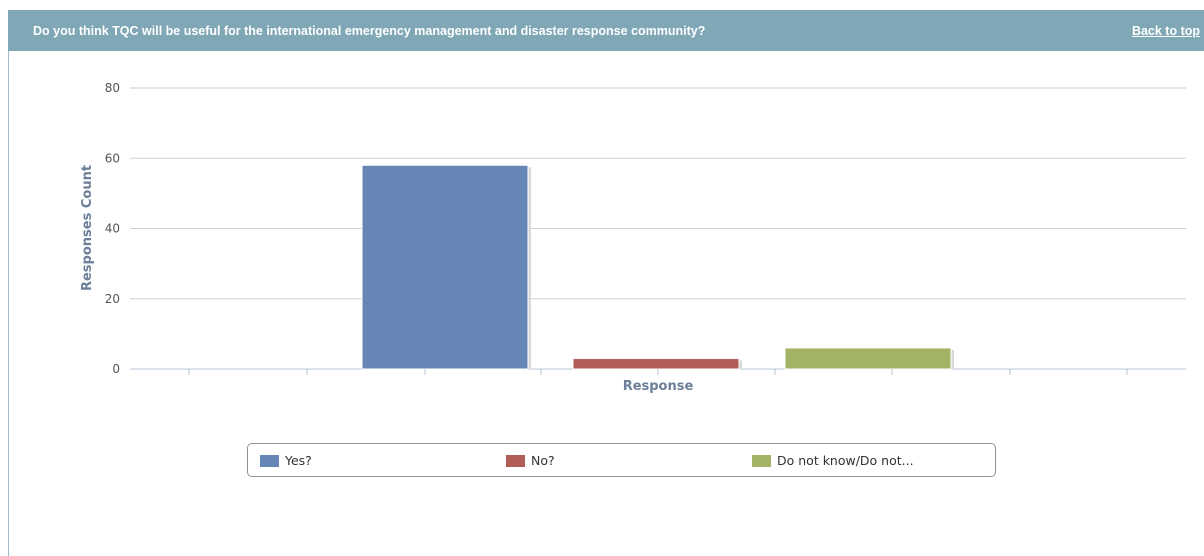  What do you see at coordinates (543, 460) in the screenshot?
I see `legend-label-no: No?` at bounding box center [543, 460].